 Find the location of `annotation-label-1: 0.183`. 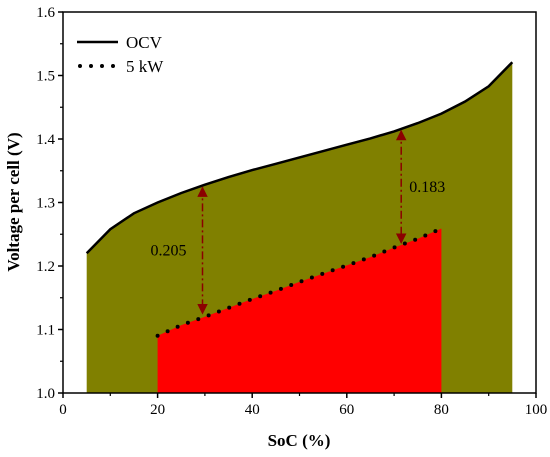

annotation-label-1: 0.183 is located at coordinates (427, 187).